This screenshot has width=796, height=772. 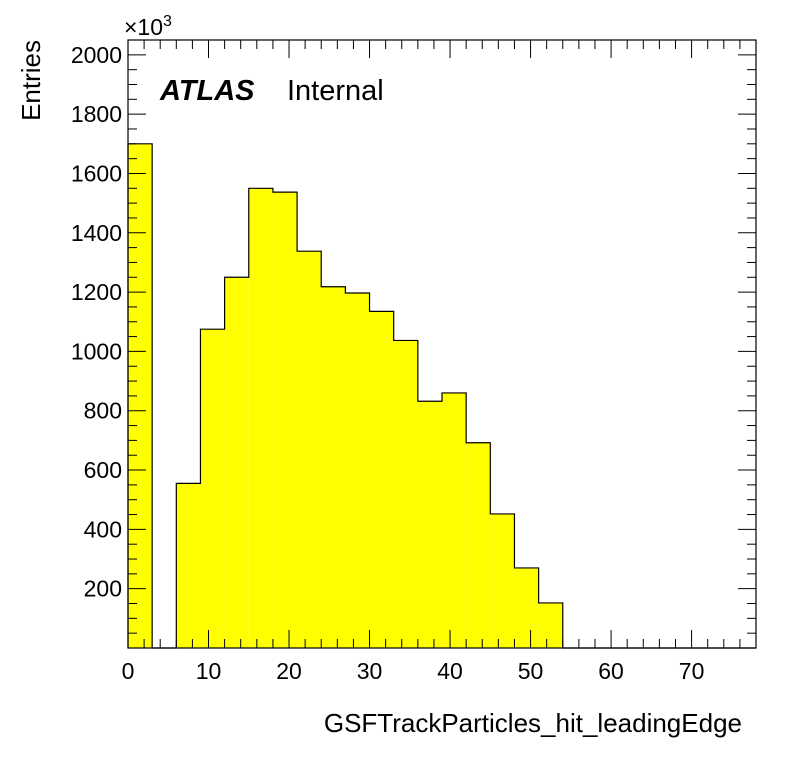 I want to click on internal-label: Internal, so click(x=335, y=91).